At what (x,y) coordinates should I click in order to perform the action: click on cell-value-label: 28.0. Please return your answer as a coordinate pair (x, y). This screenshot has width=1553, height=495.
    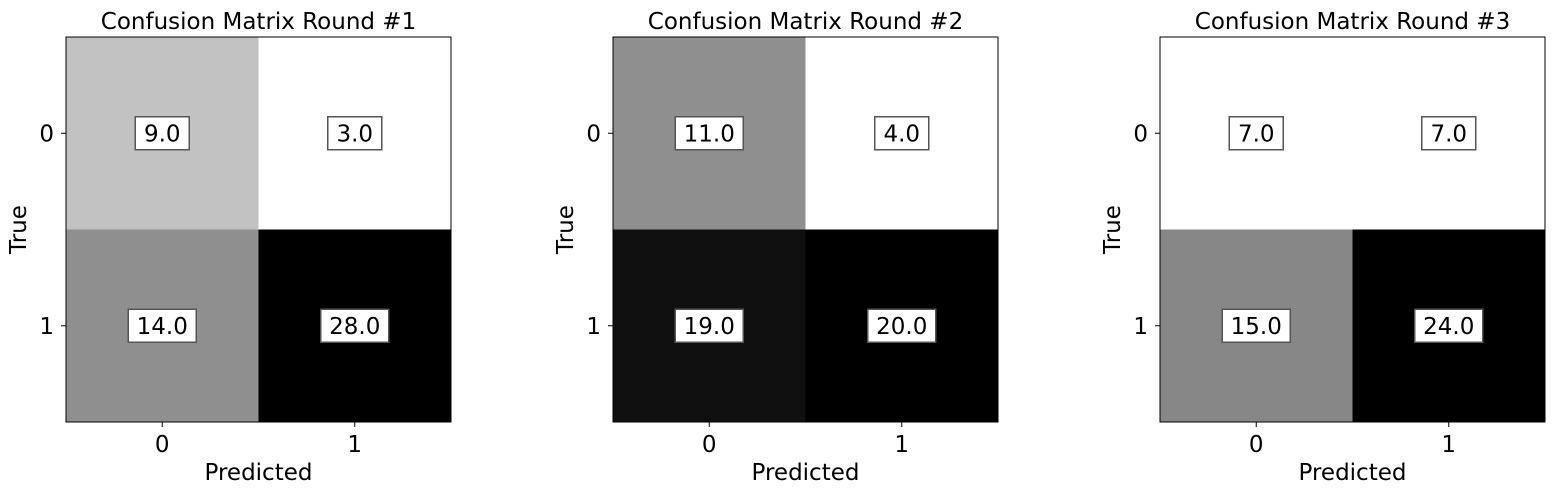
    Looking at the image, I should click on (354, 327).